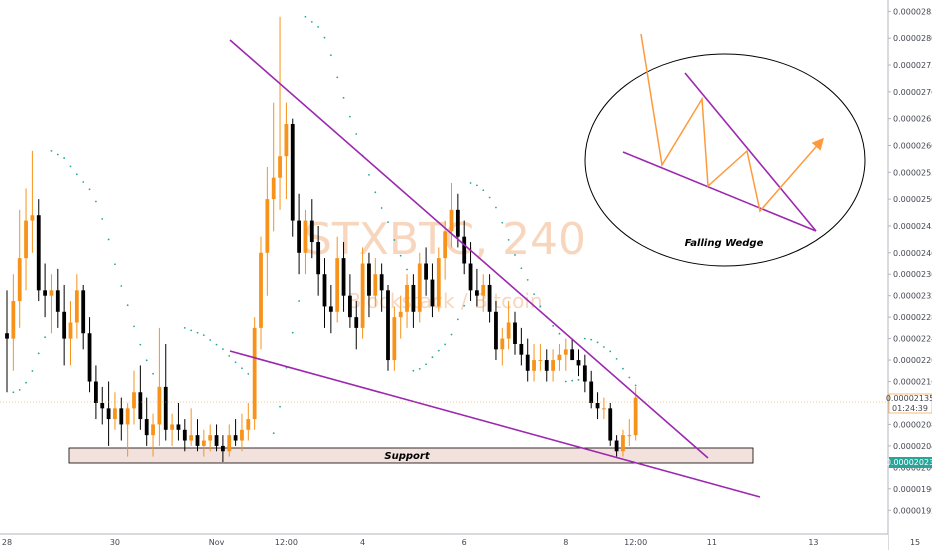 The image size is (932, 550). What do you see at coordinates (801, 163) in the screenshot?
I see `illustration-breakout-arrow` at bounding box center [801, 163].